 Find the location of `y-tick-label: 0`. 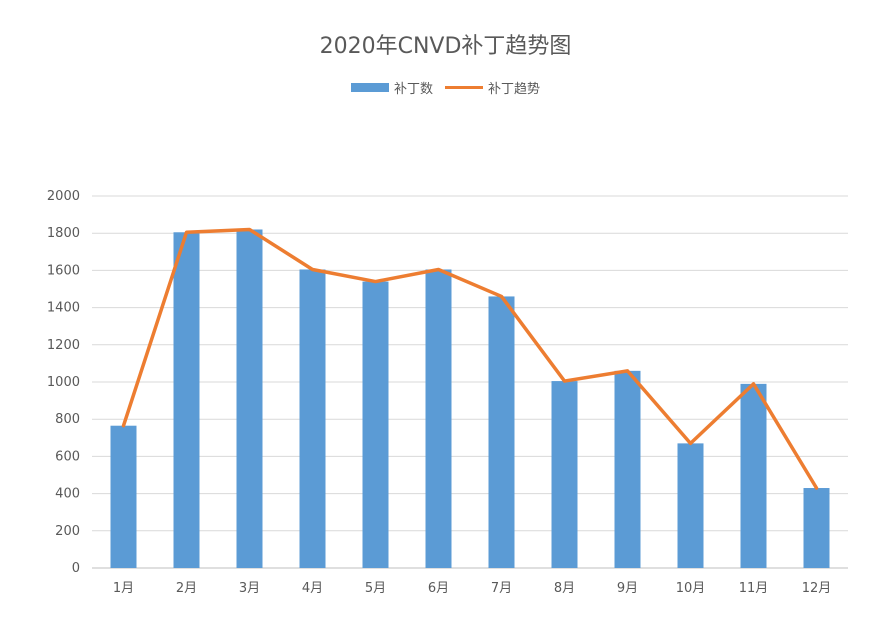

y-tick-label: 0 is located at coordinates (76, 568).